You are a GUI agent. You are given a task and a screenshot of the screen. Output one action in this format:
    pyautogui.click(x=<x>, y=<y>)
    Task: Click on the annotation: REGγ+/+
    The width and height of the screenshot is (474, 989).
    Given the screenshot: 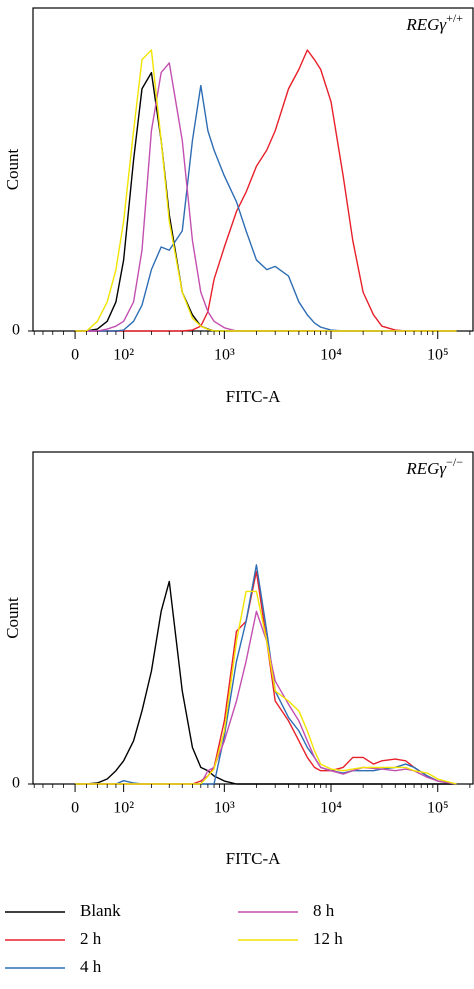 What is the action you would take?
    pyautogui.click(x=434, y=22)
    